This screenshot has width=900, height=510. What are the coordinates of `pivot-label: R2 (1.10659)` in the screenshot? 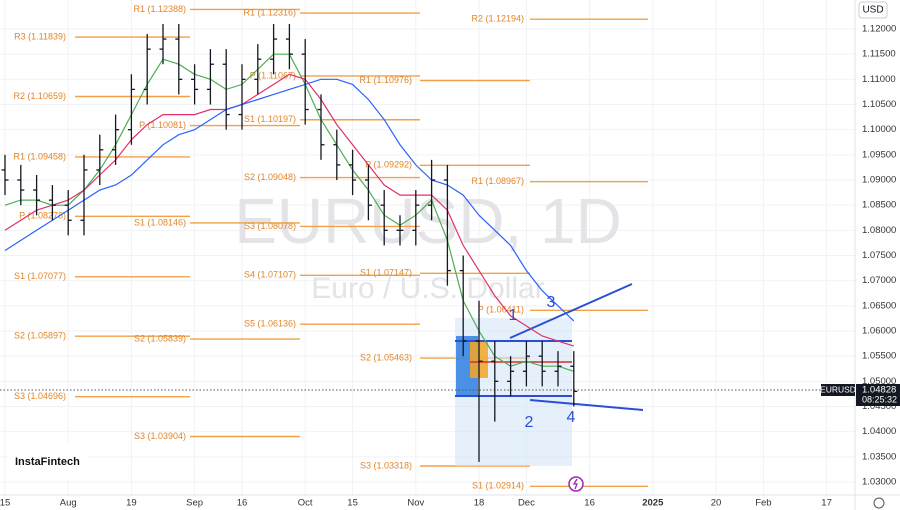 It's located at (39, 96).